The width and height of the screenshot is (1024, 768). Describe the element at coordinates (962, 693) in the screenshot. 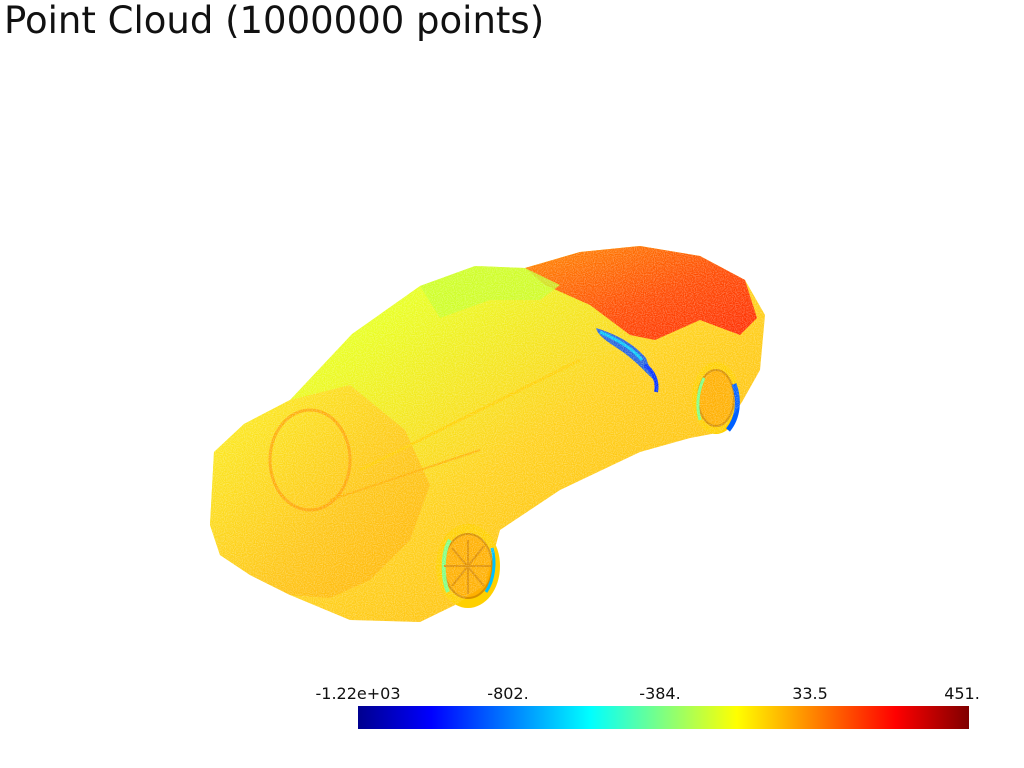

I see `colorbar-label-max: 451.` at that location.